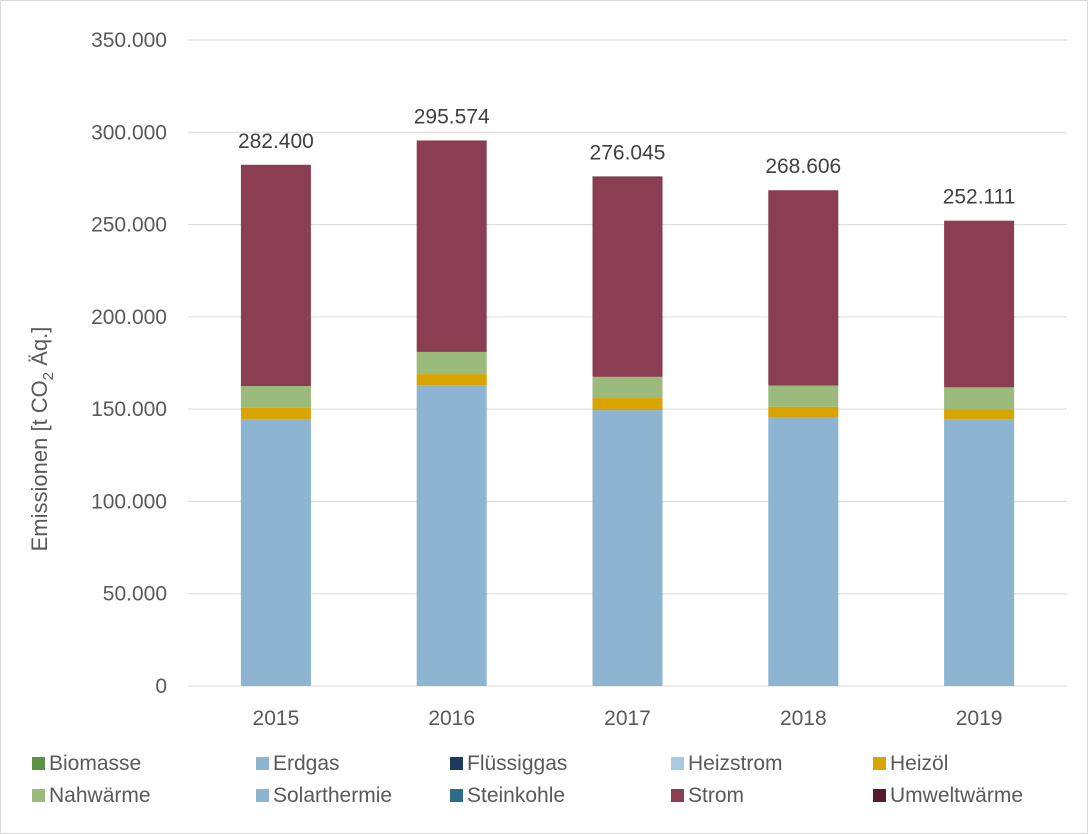 The image size is (1088, 834). I want to click on legend-label: Solarthermie, so click(332, 795).